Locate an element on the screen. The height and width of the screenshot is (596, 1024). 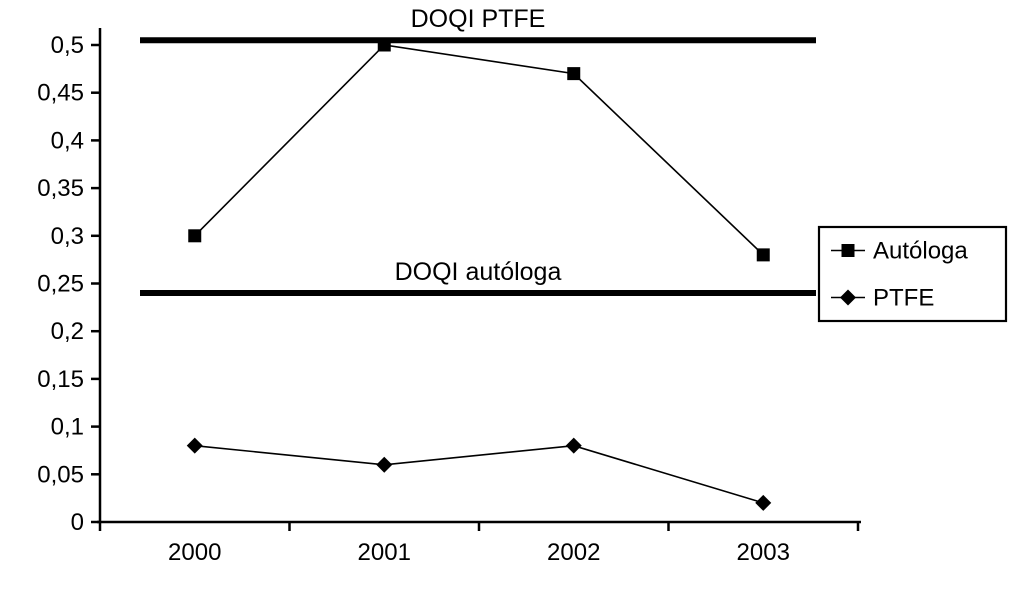
legend-entry-0-label: Autóloga is located at coordinates (920, 251).